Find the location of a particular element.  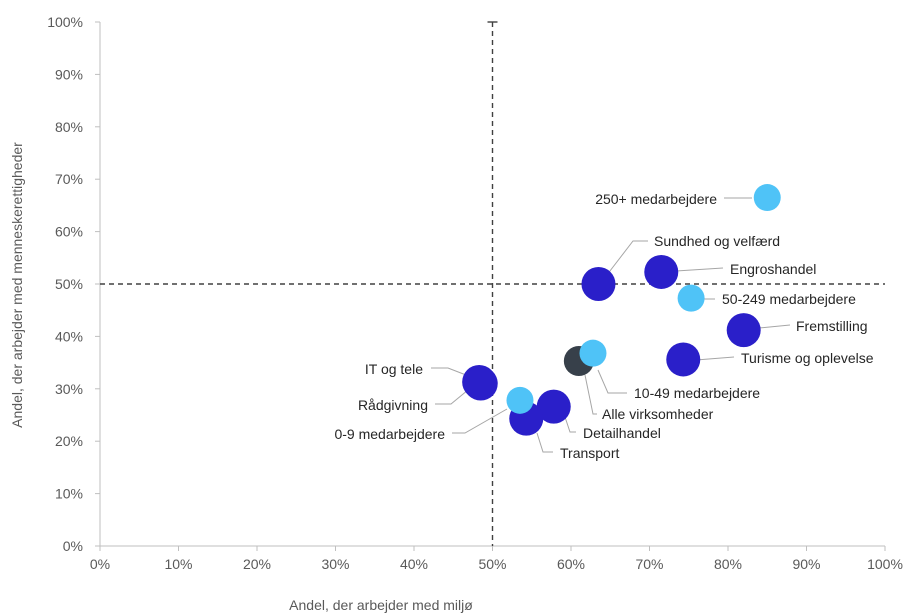

point-label: Transport is located at coordinates (590, 453).